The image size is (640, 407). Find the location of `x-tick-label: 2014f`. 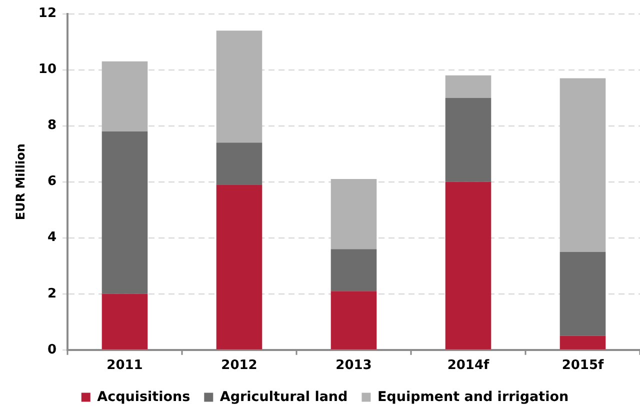

x-tick-label: 2014f is located at coordinates (468, 366).